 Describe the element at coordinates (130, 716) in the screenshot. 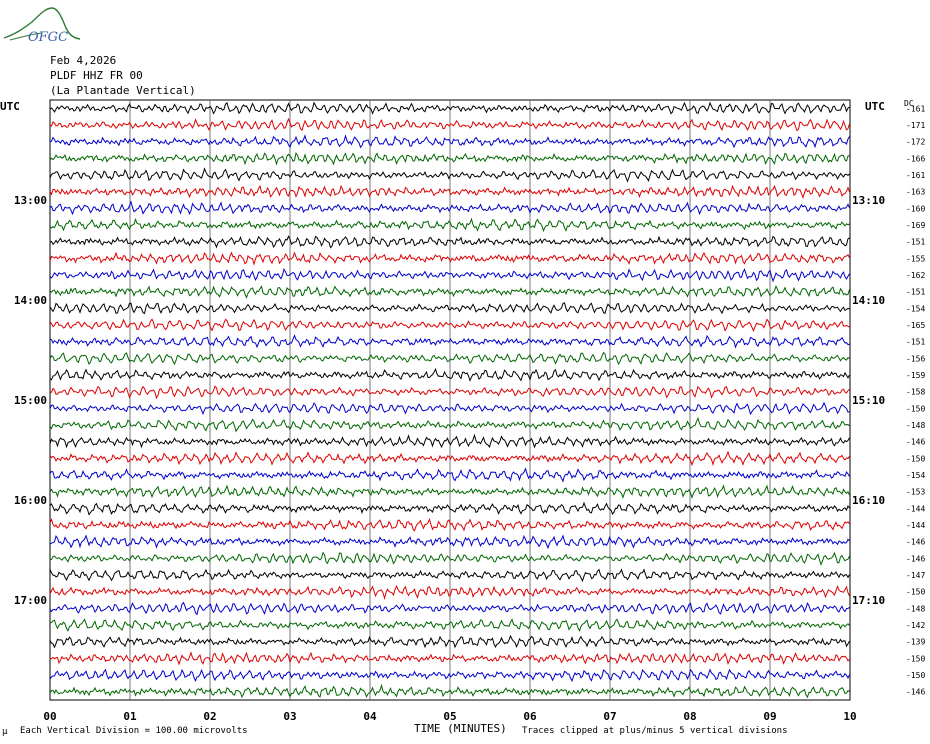

I see `x-tick-label: 01` at that location.